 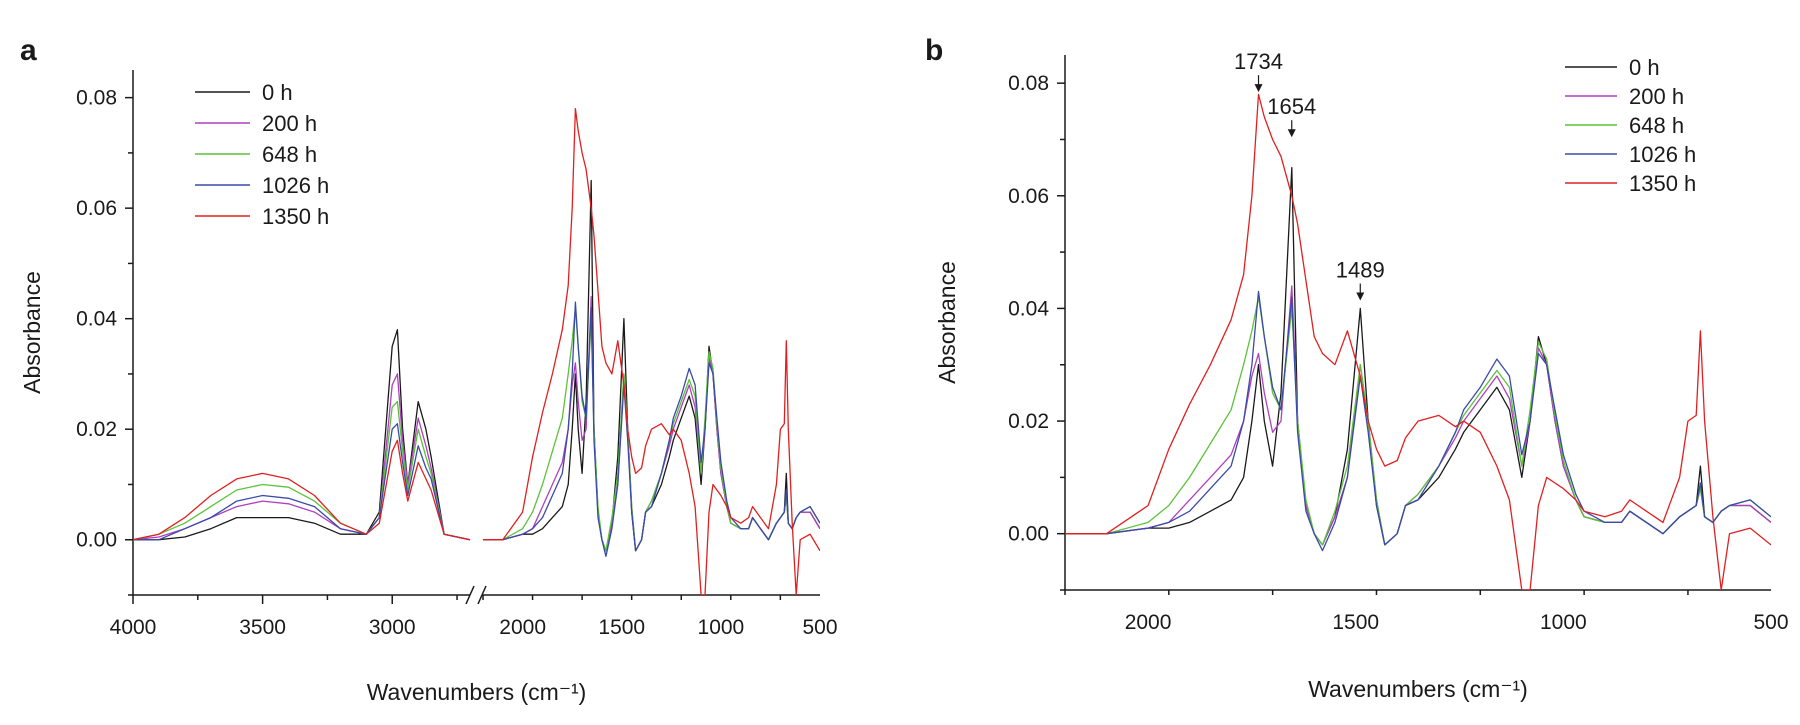 I want to click on x-tick-label: 3000, so click(x=392, y=627).